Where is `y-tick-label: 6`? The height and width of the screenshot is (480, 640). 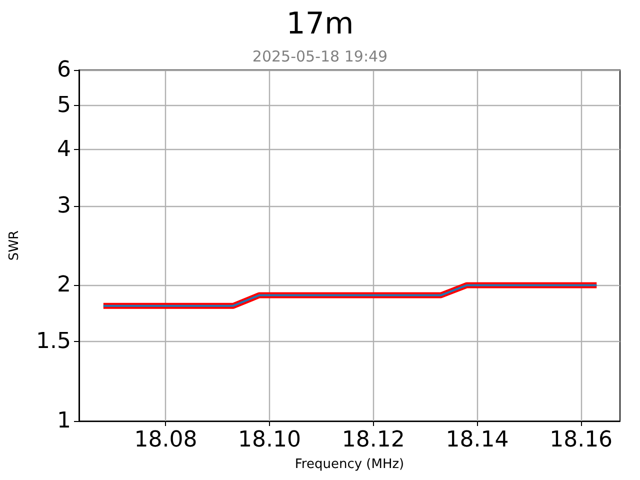 y-tick-label: 6 is located at coordinates (64, 70).